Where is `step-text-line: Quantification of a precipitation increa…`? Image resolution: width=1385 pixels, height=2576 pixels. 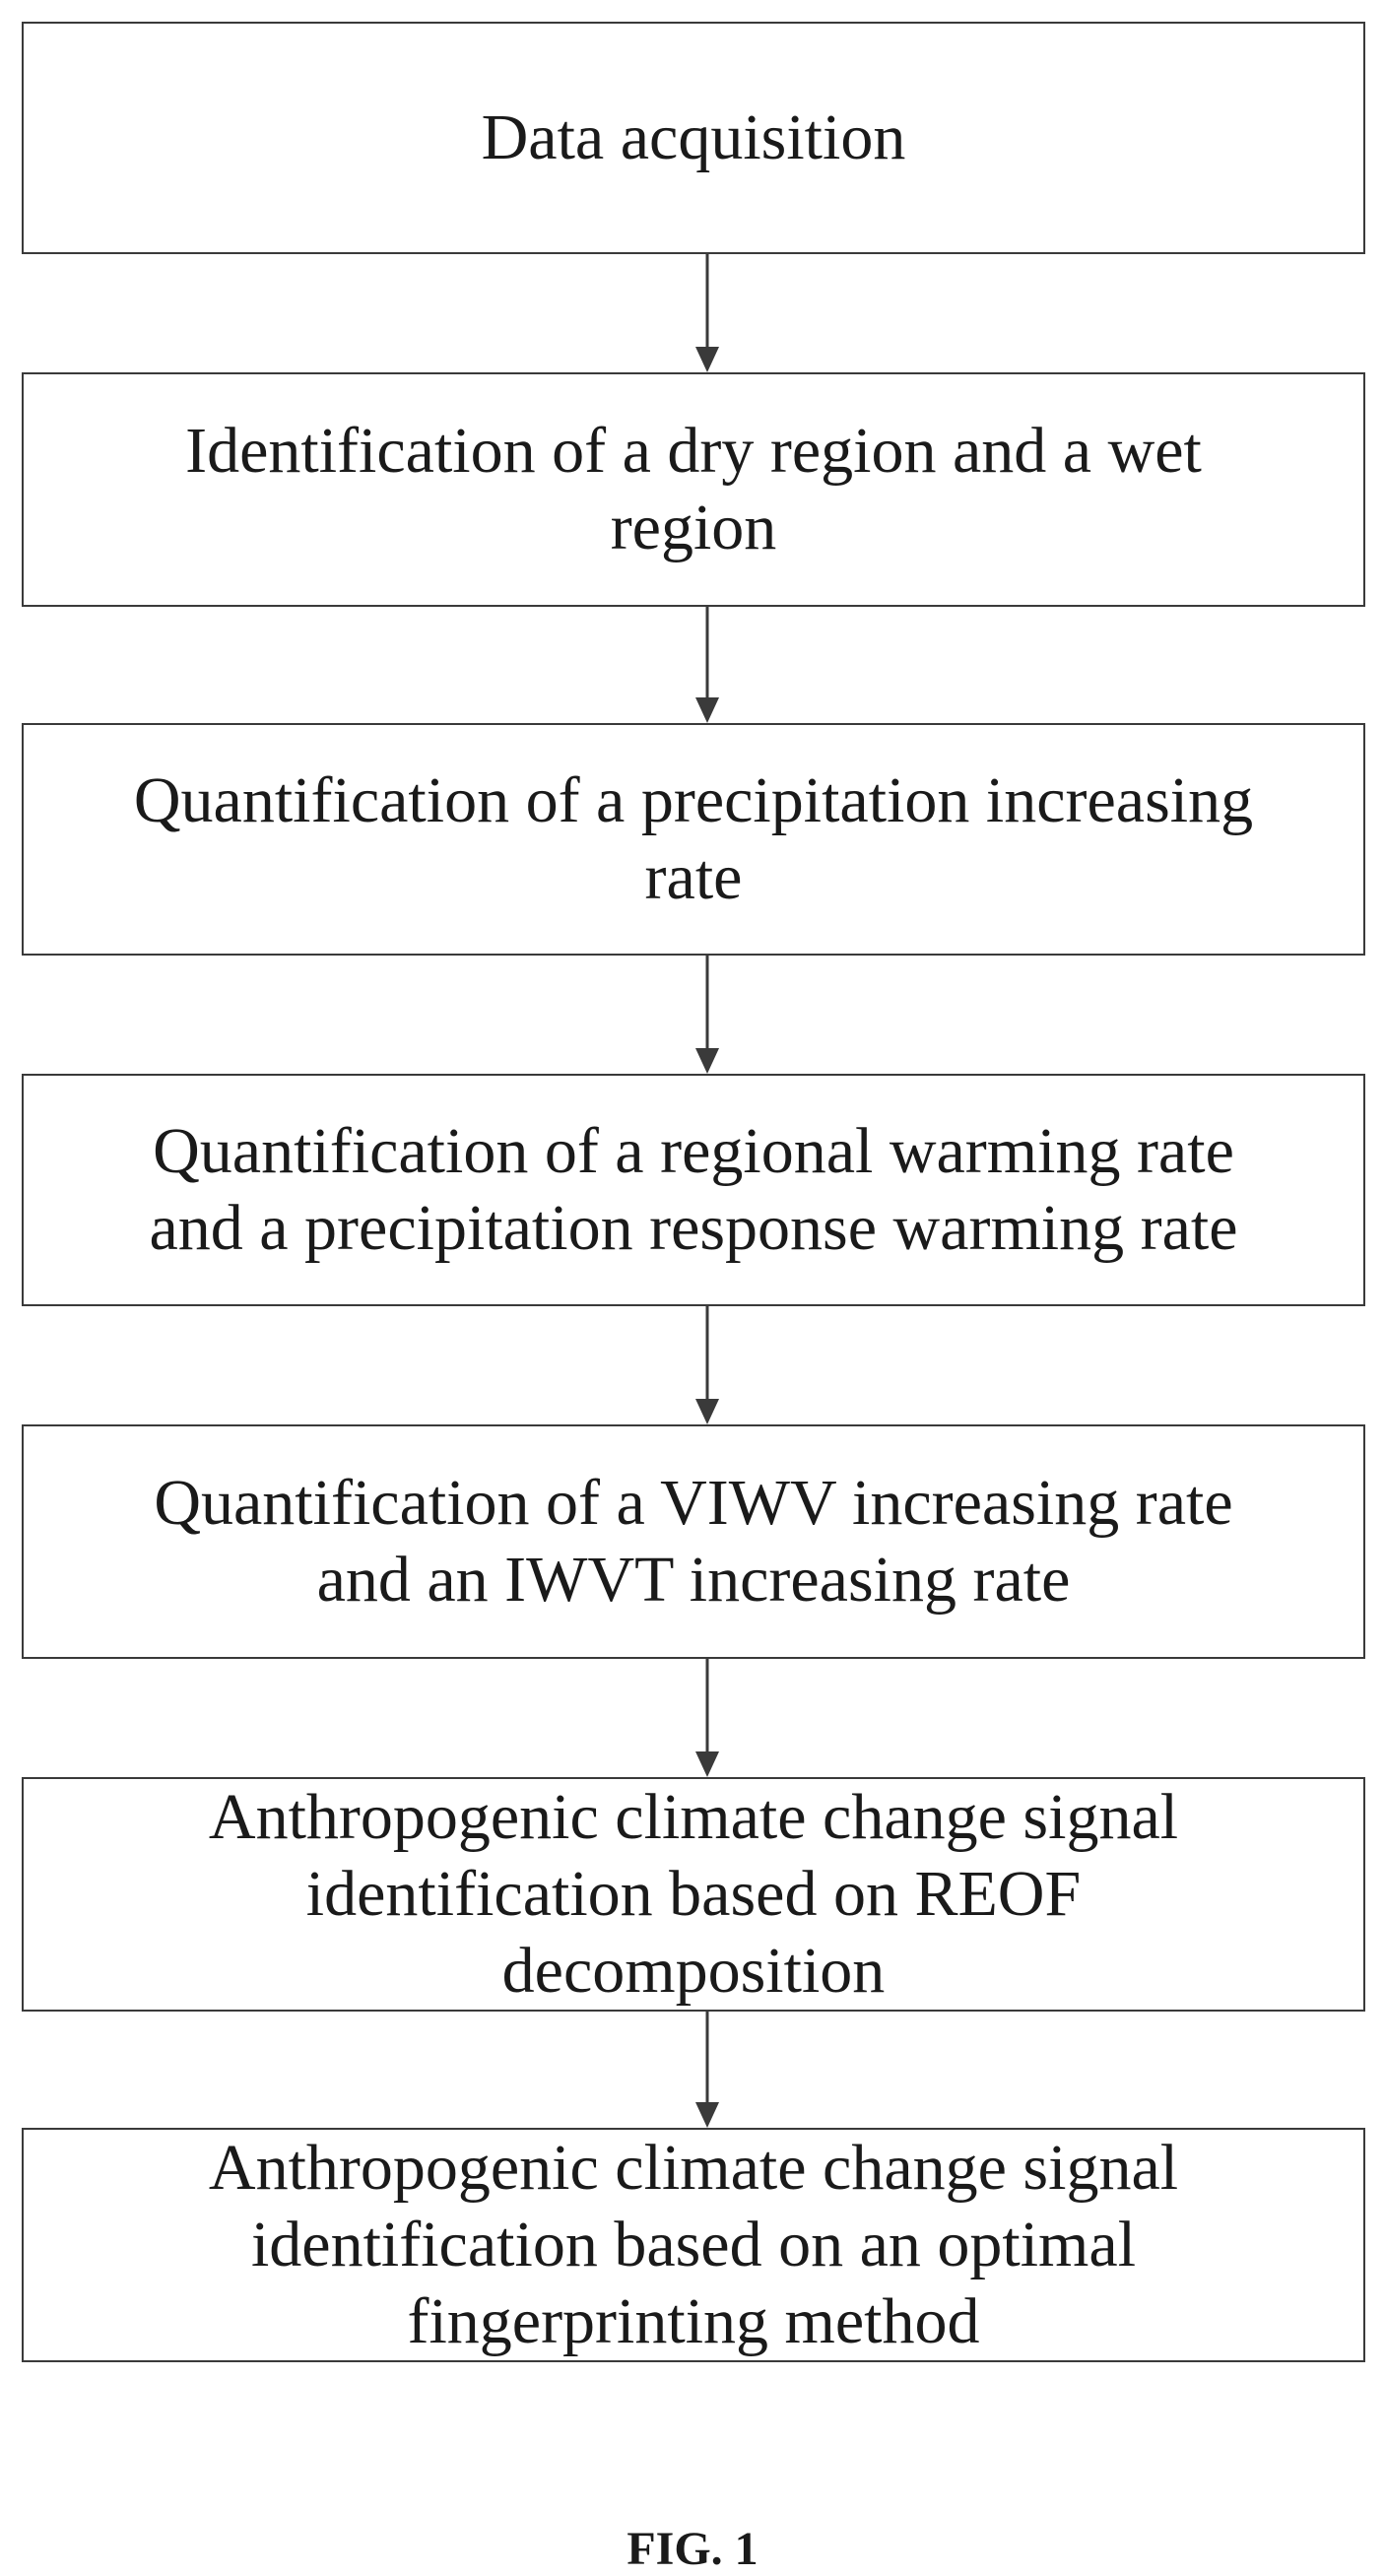 step-text-line: Quantification of a precipitation increa… is located at coordinates (693, 801).